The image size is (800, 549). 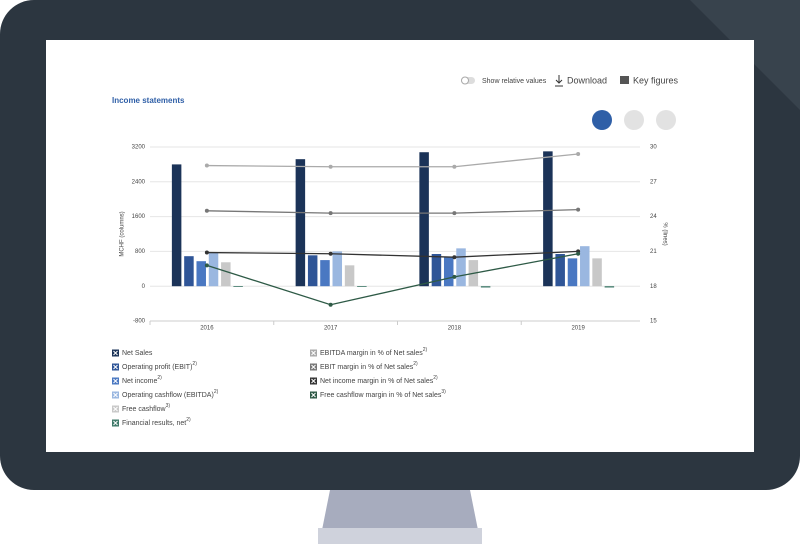 What do you see at coordinates (653, 148) in the screenshot?
I see `y2-tick-label: 30` at bounding box center [653, 148].